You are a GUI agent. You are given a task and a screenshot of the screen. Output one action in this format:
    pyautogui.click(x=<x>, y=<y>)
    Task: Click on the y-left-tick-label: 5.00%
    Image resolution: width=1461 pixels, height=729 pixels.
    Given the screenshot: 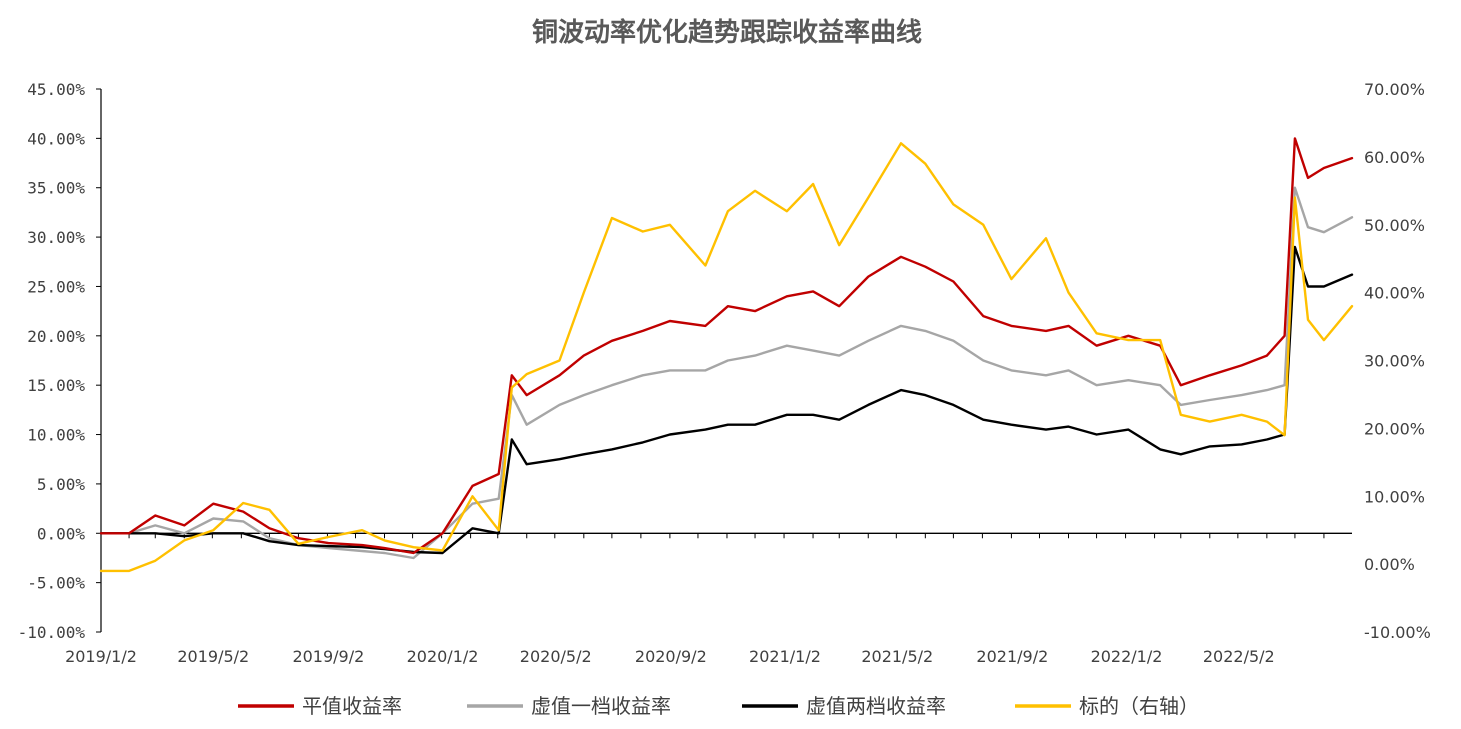 What is the action you would take?
    pyautogui.click(x=61, y=484)
    